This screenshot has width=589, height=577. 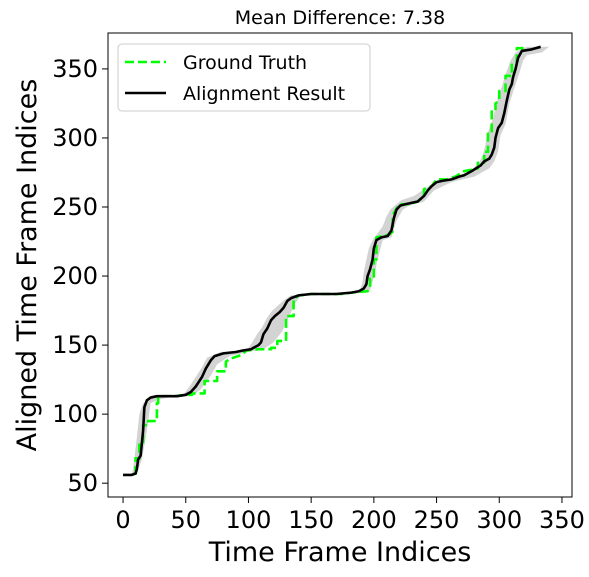 What do you see at coordinates (437, 520) in the screenshot?
I see `x-tick-label: 250` at bounding box center [437, 520].